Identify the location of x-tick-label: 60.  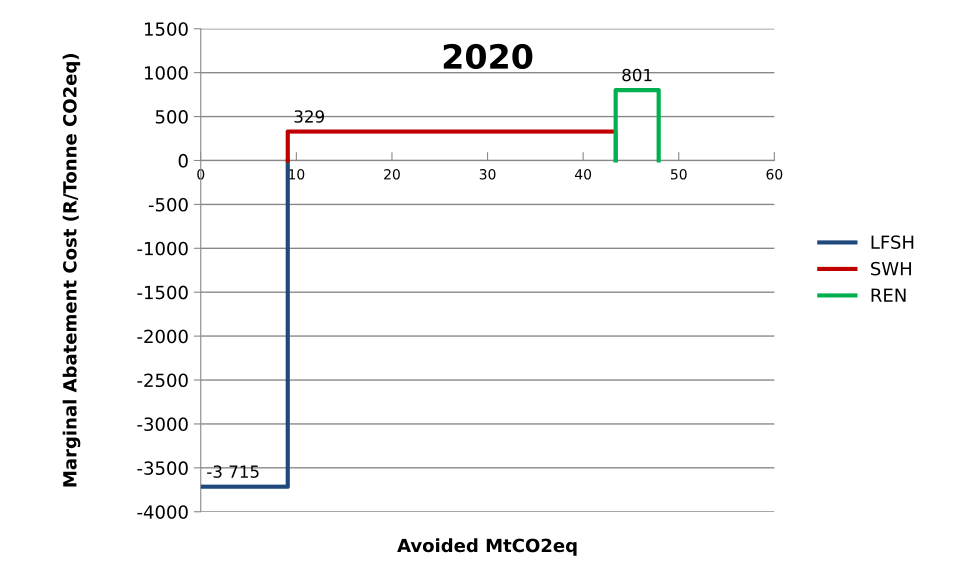
(774, 174).